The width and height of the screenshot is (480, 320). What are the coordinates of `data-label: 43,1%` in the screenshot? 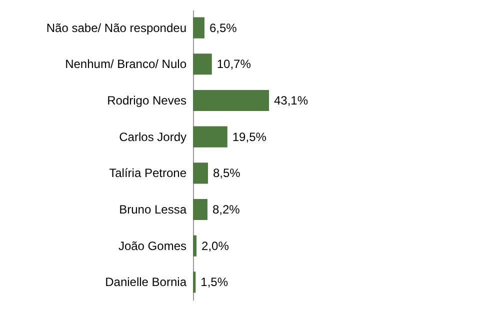 It's located at (291, 100).